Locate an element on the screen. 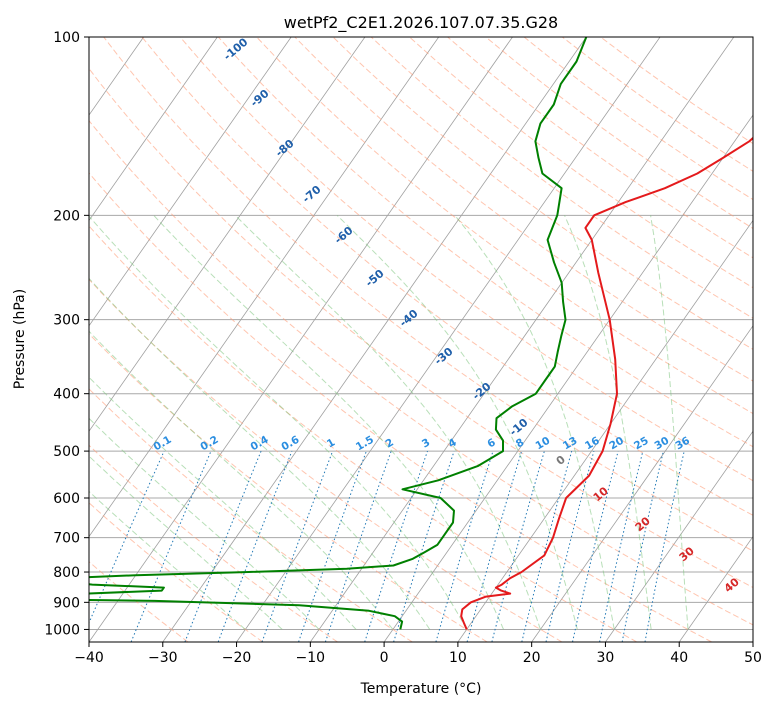 The image size is (775, 712). x-tick-label: −10 is located at coordinates (311, 658).